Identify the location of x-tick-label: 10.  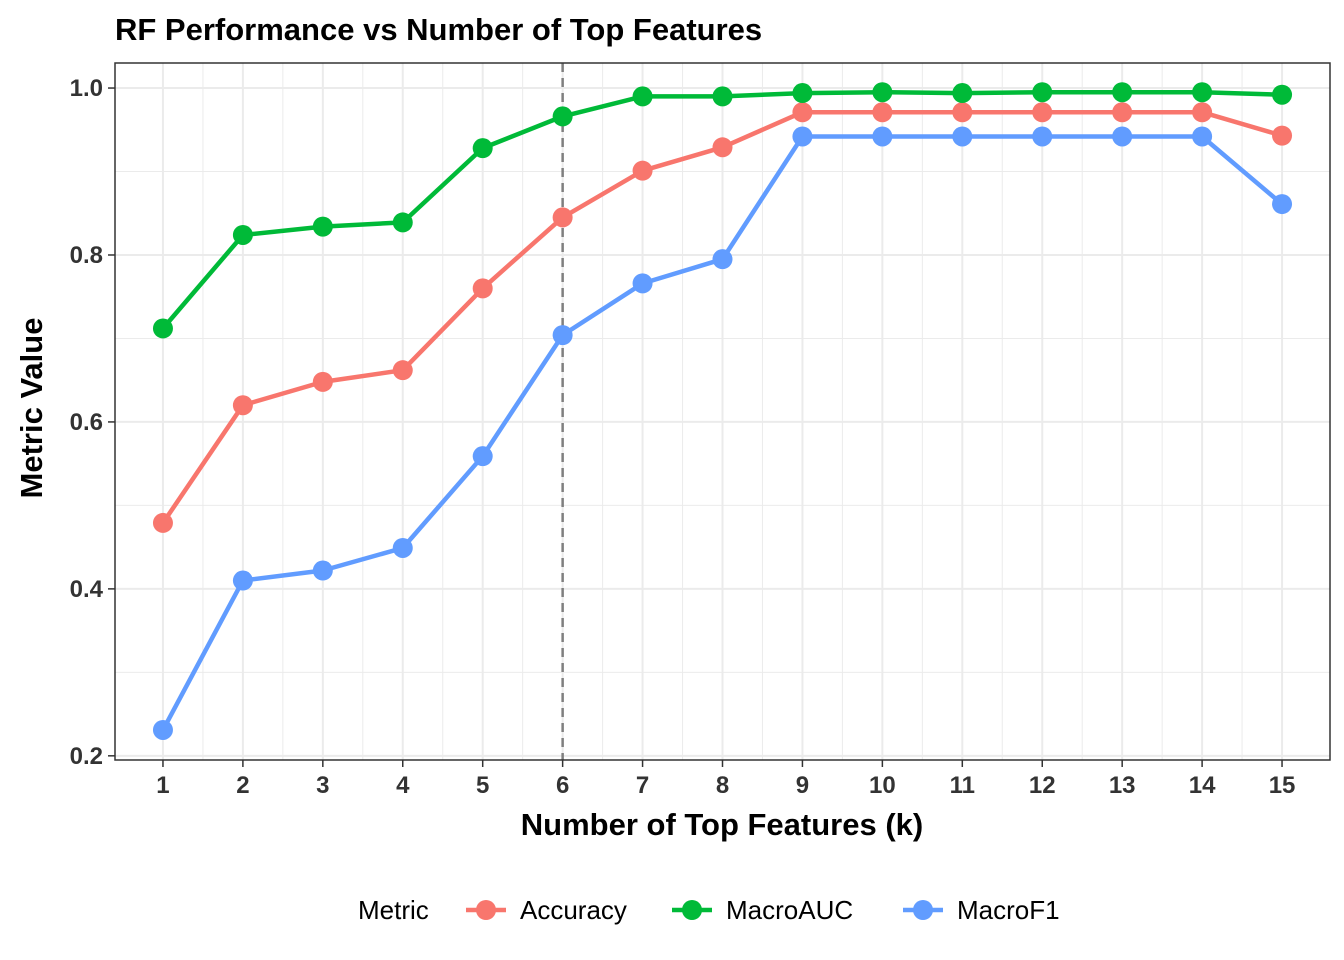
(882, 785).